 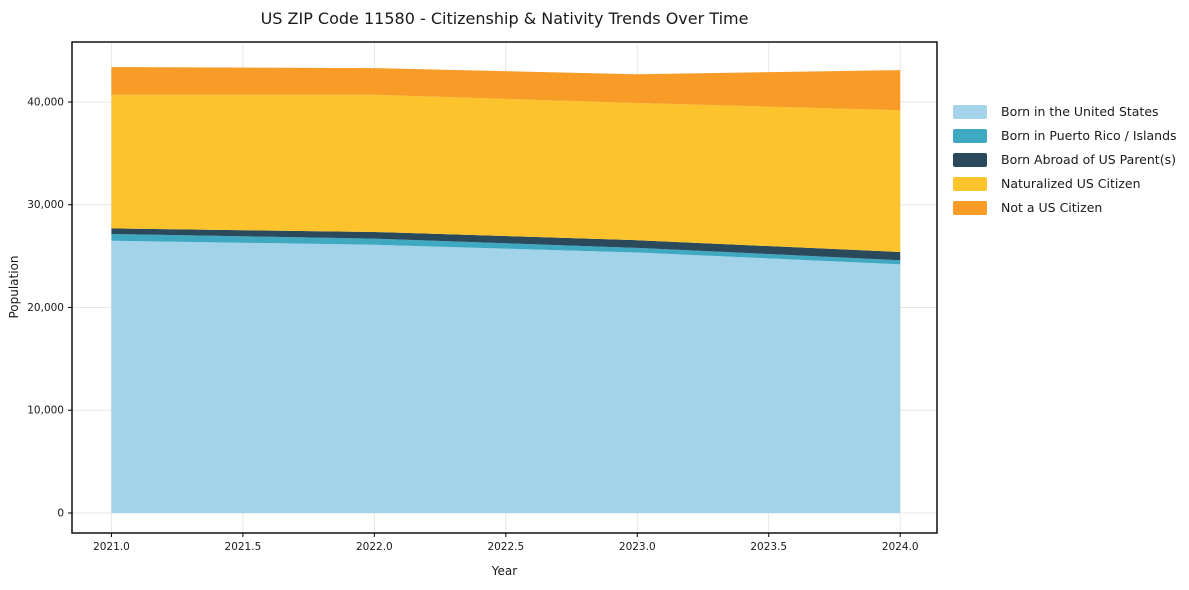 I want to click on legend-swatch-born-in-puerto-rico-islands, so click(x=970, y=135).